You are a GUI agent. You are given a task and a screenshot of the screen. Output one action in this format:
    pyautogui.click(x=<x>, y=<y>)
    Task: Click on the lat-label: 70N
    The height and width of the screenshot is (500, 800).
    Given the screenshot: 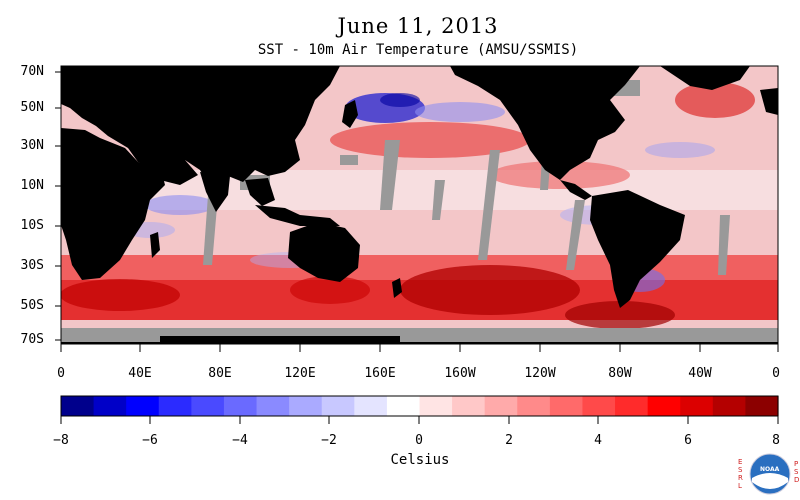 What is the action you would take?
    pyautogui.click(x=32, y=71)
    